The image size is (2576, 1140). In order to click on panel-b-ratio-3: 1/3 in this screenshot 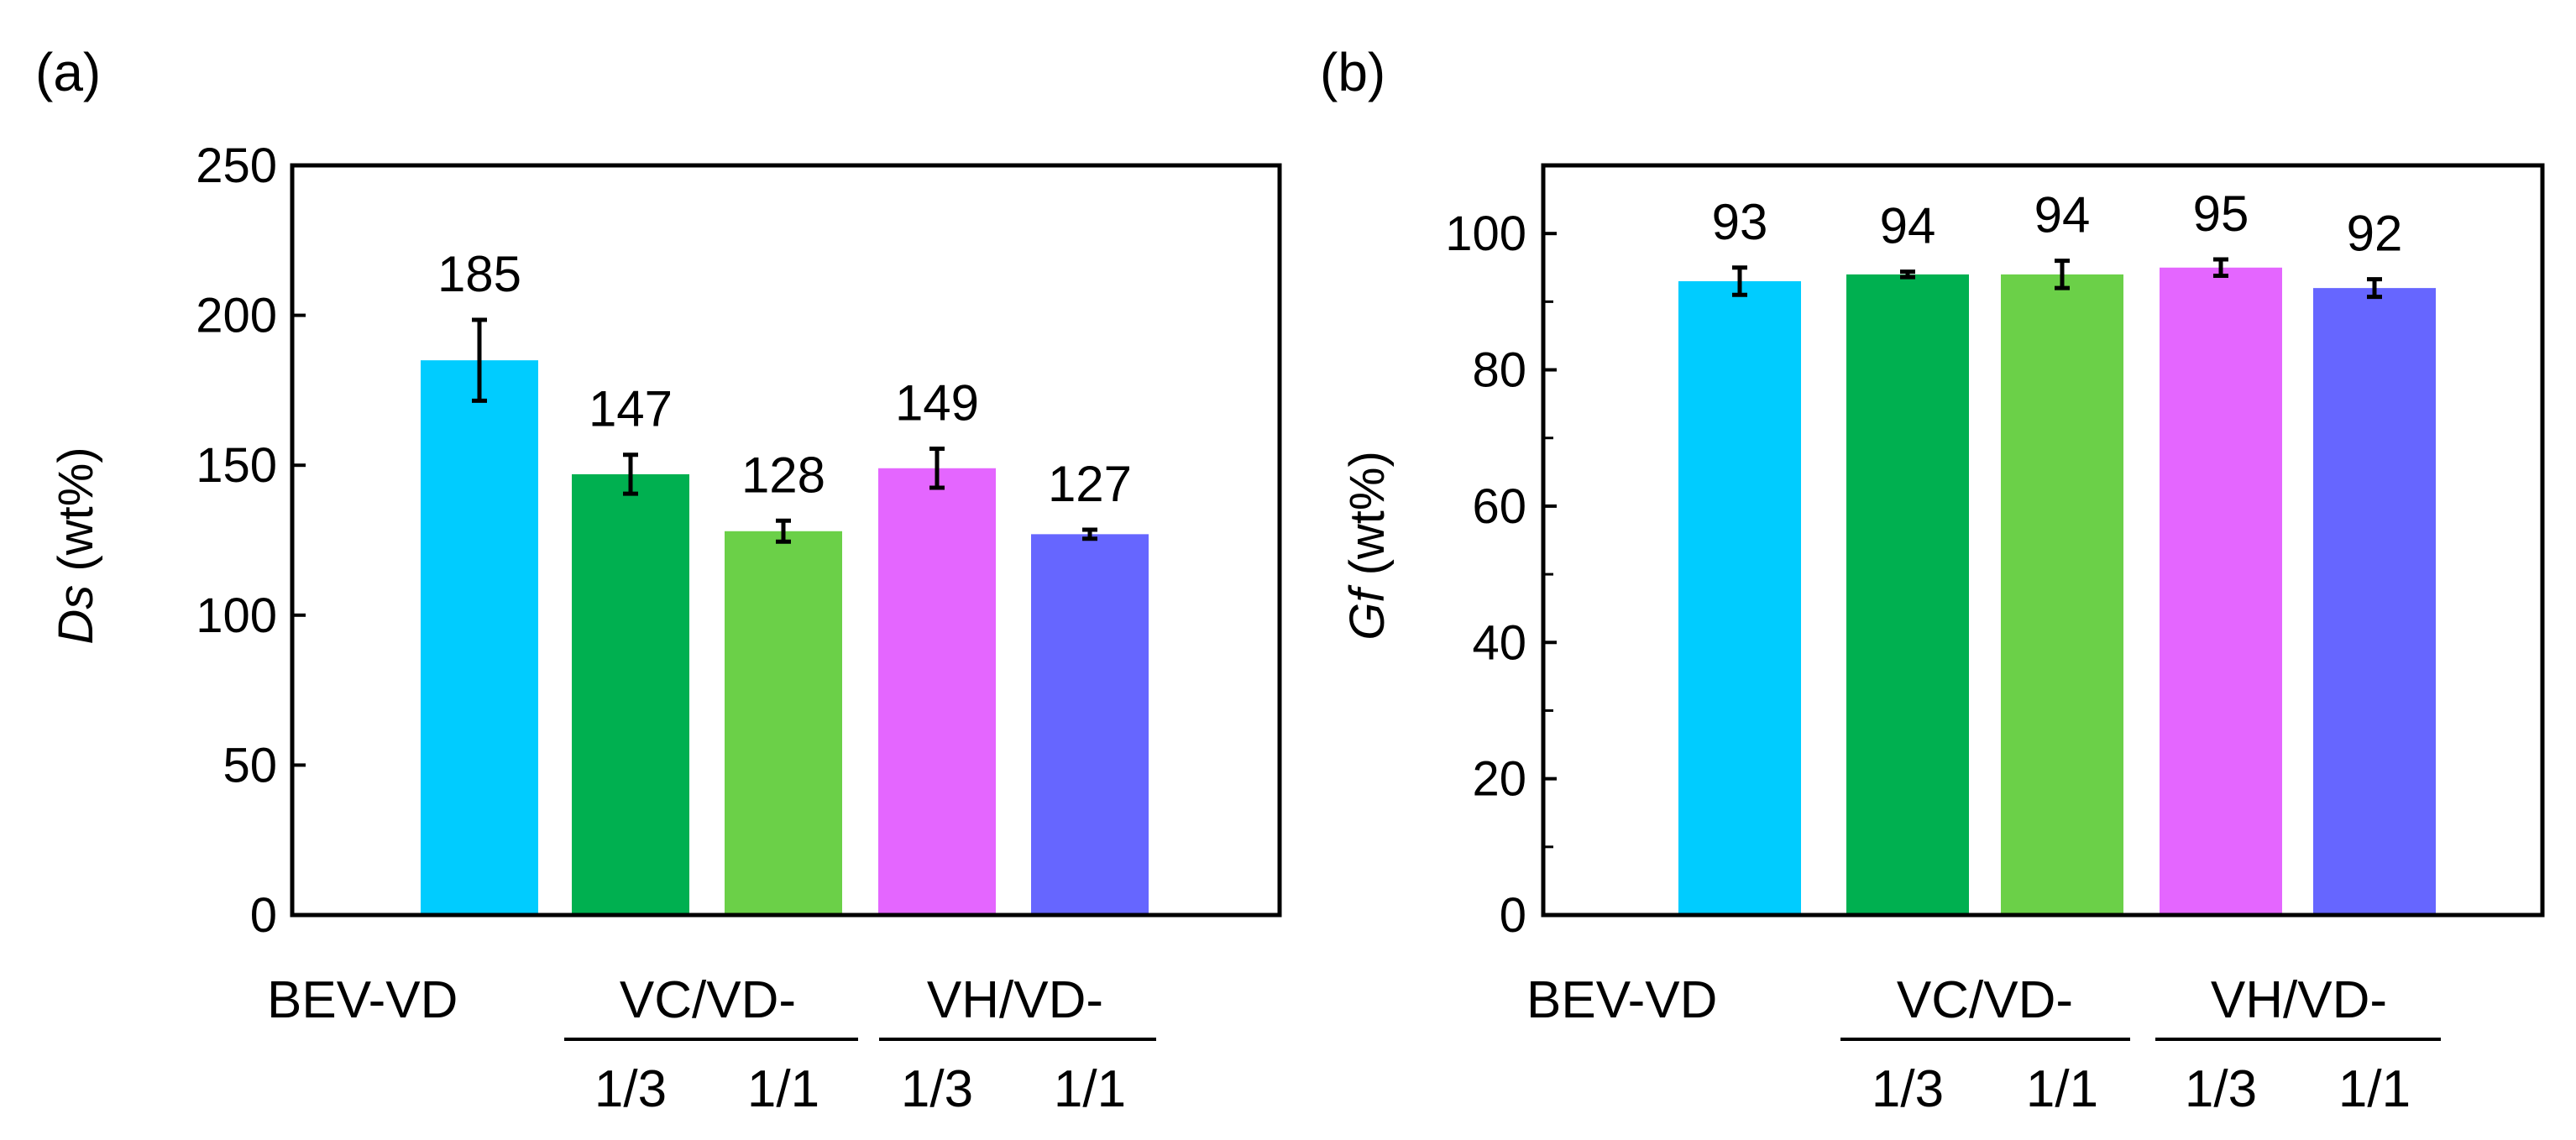, I will do `click(2221, 1089)`.